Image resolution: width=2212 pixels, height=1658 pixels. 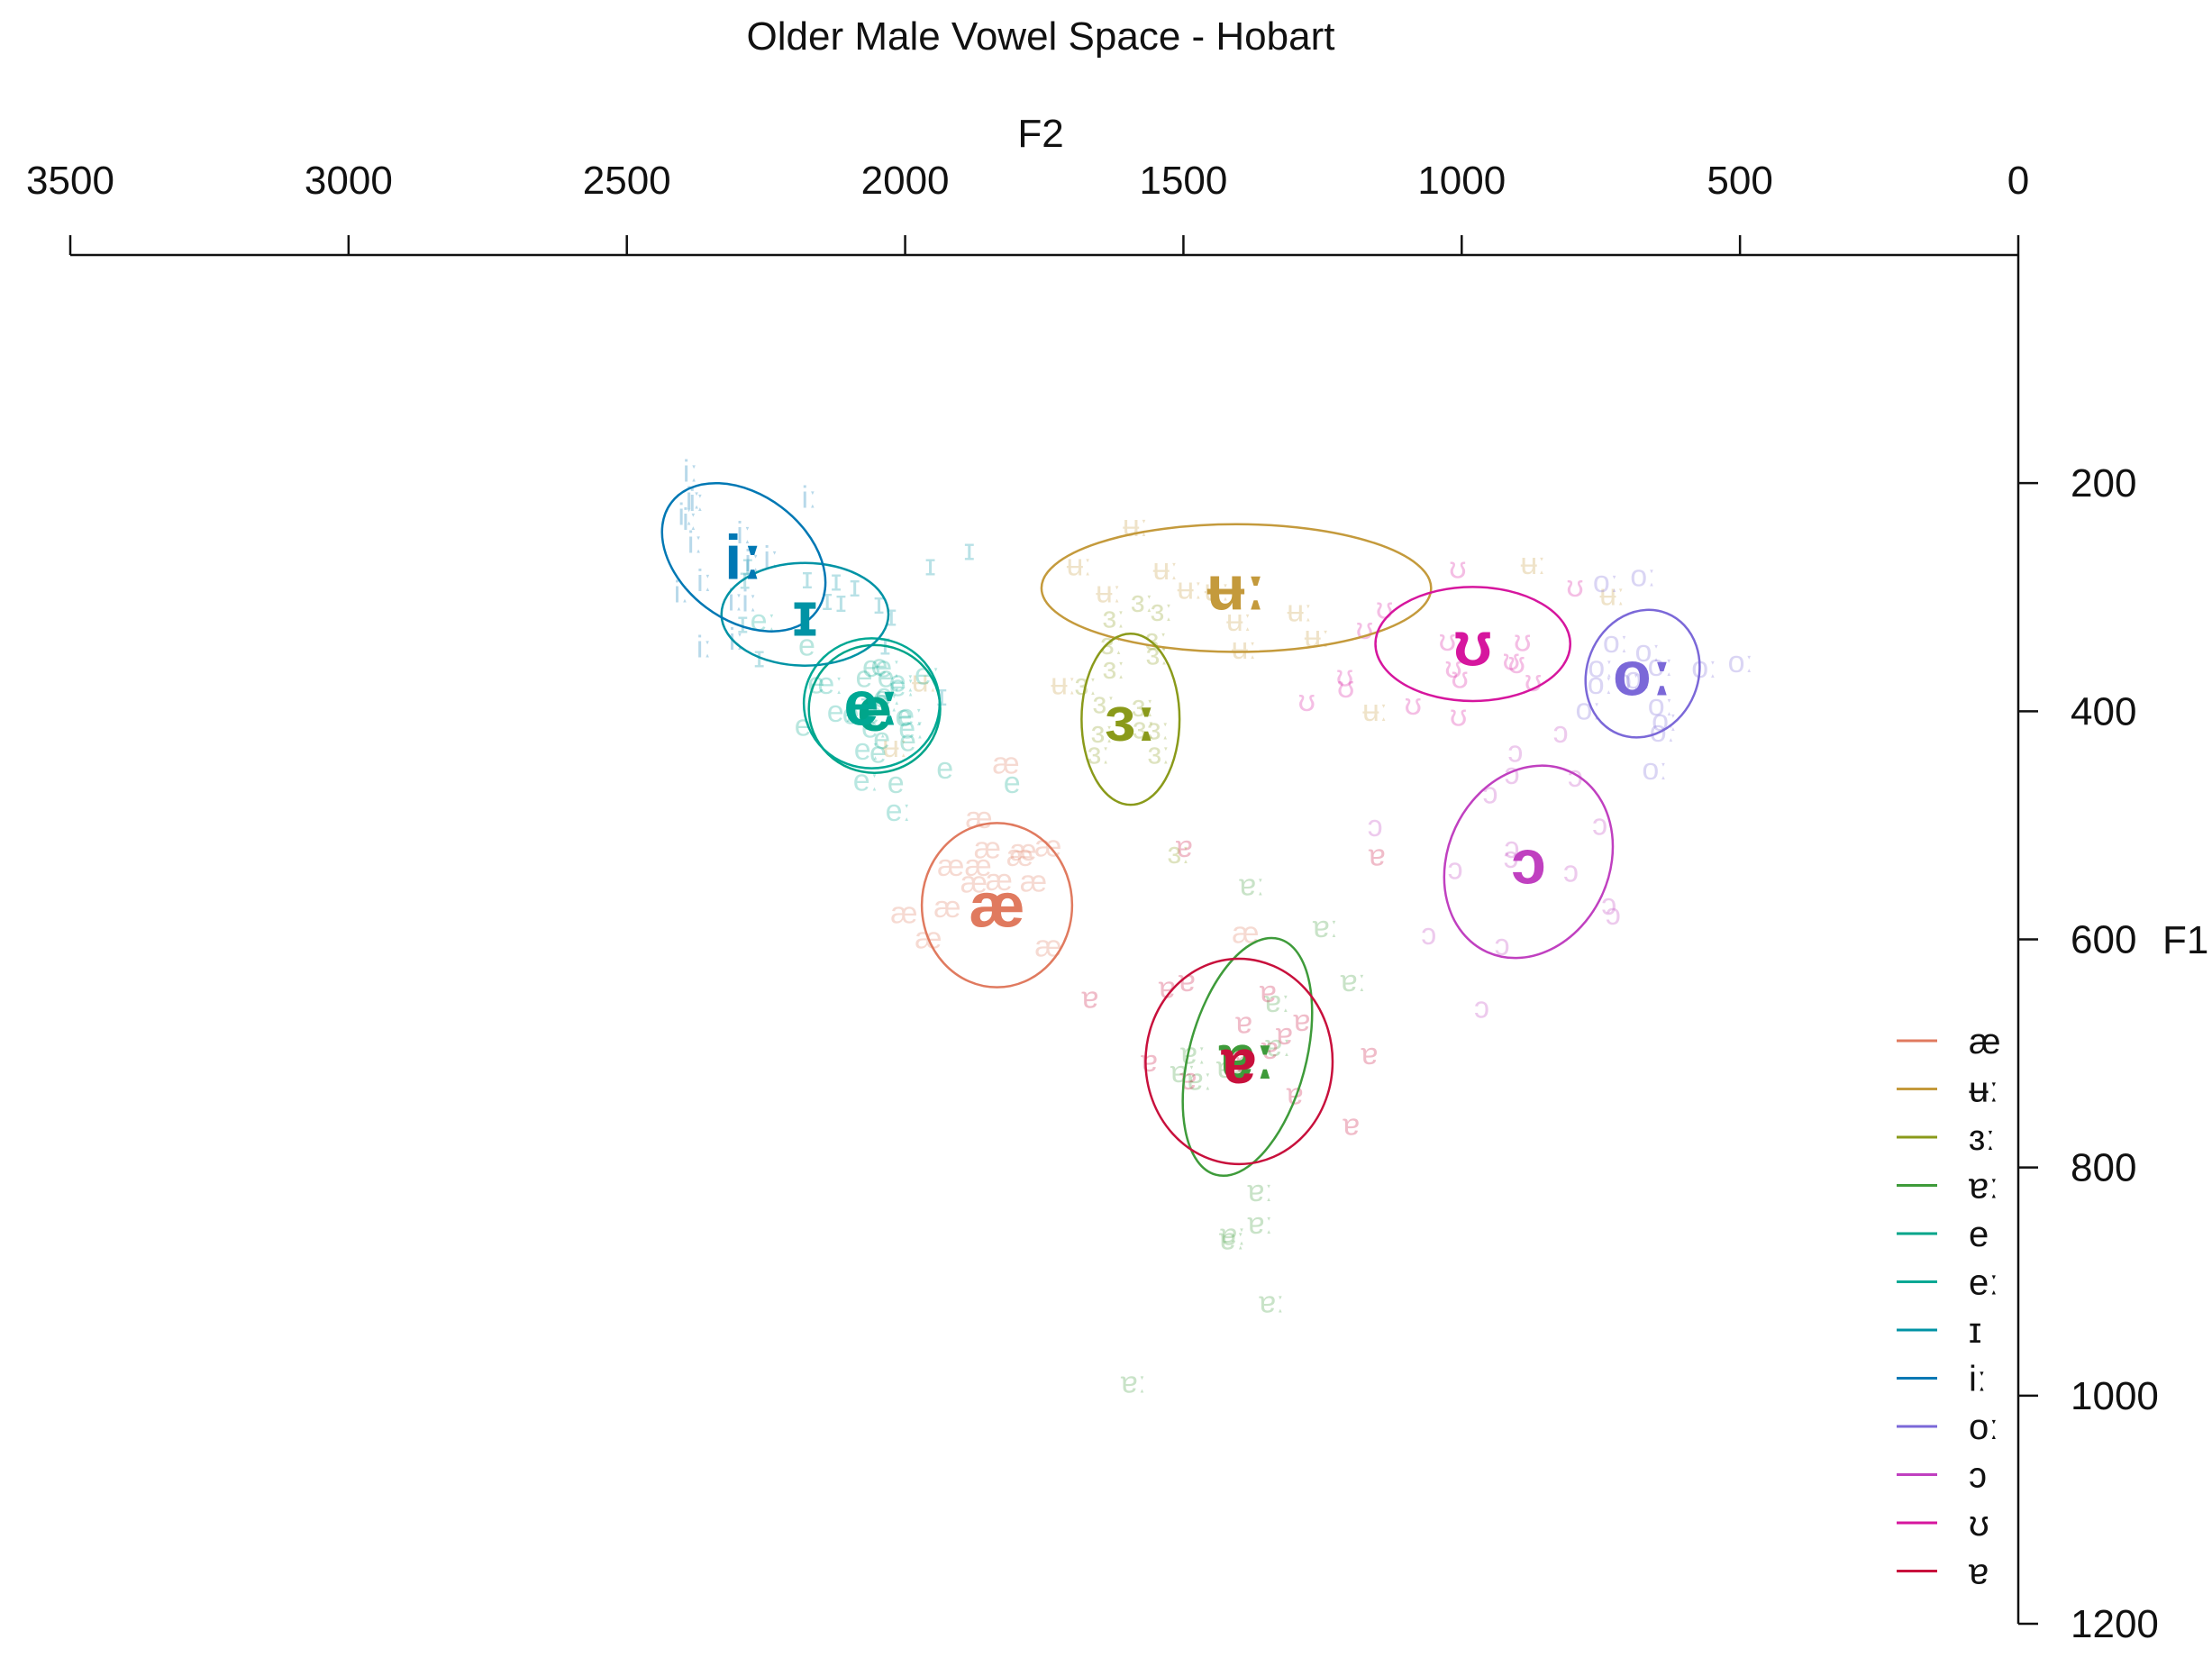 I want to click on legend-label: ɔ, so click(x=1978, y=1476).